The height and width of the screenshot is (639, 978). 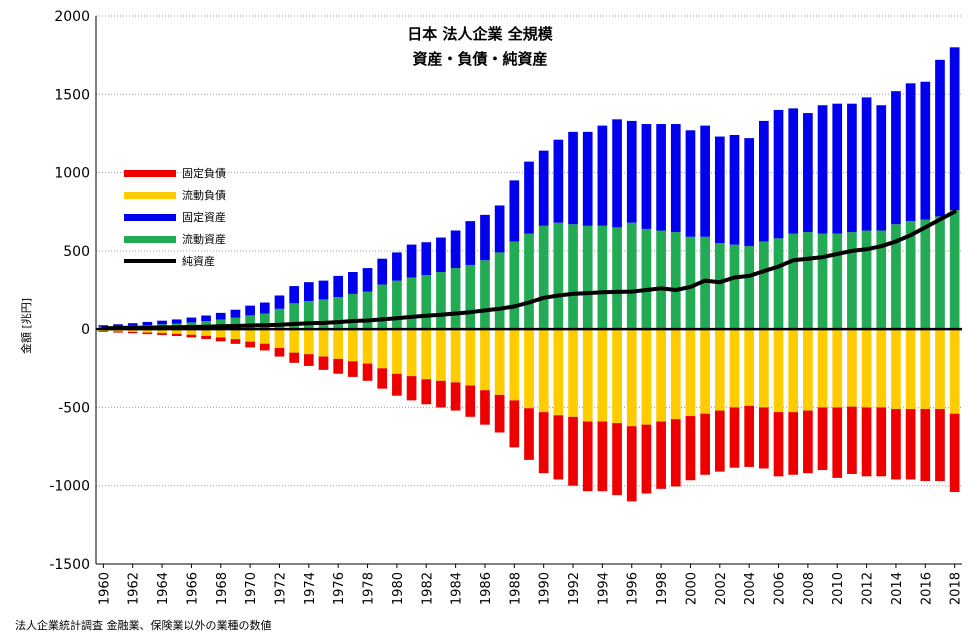 I want to click on y-tick-label: 1500, so click(x=72, y=95).